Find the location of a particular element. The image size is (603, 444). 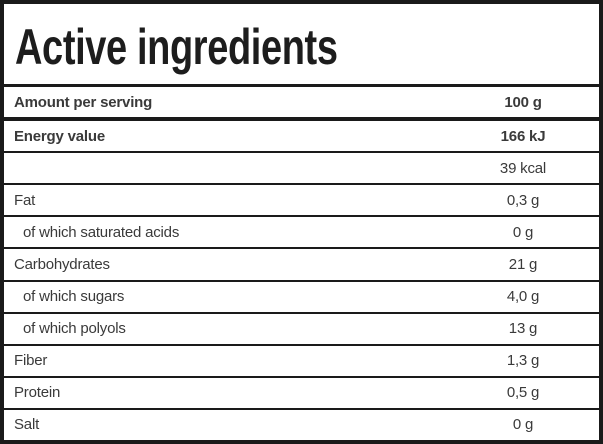

table-row: Fat 0,3 g is located at coordinates (301, 201).